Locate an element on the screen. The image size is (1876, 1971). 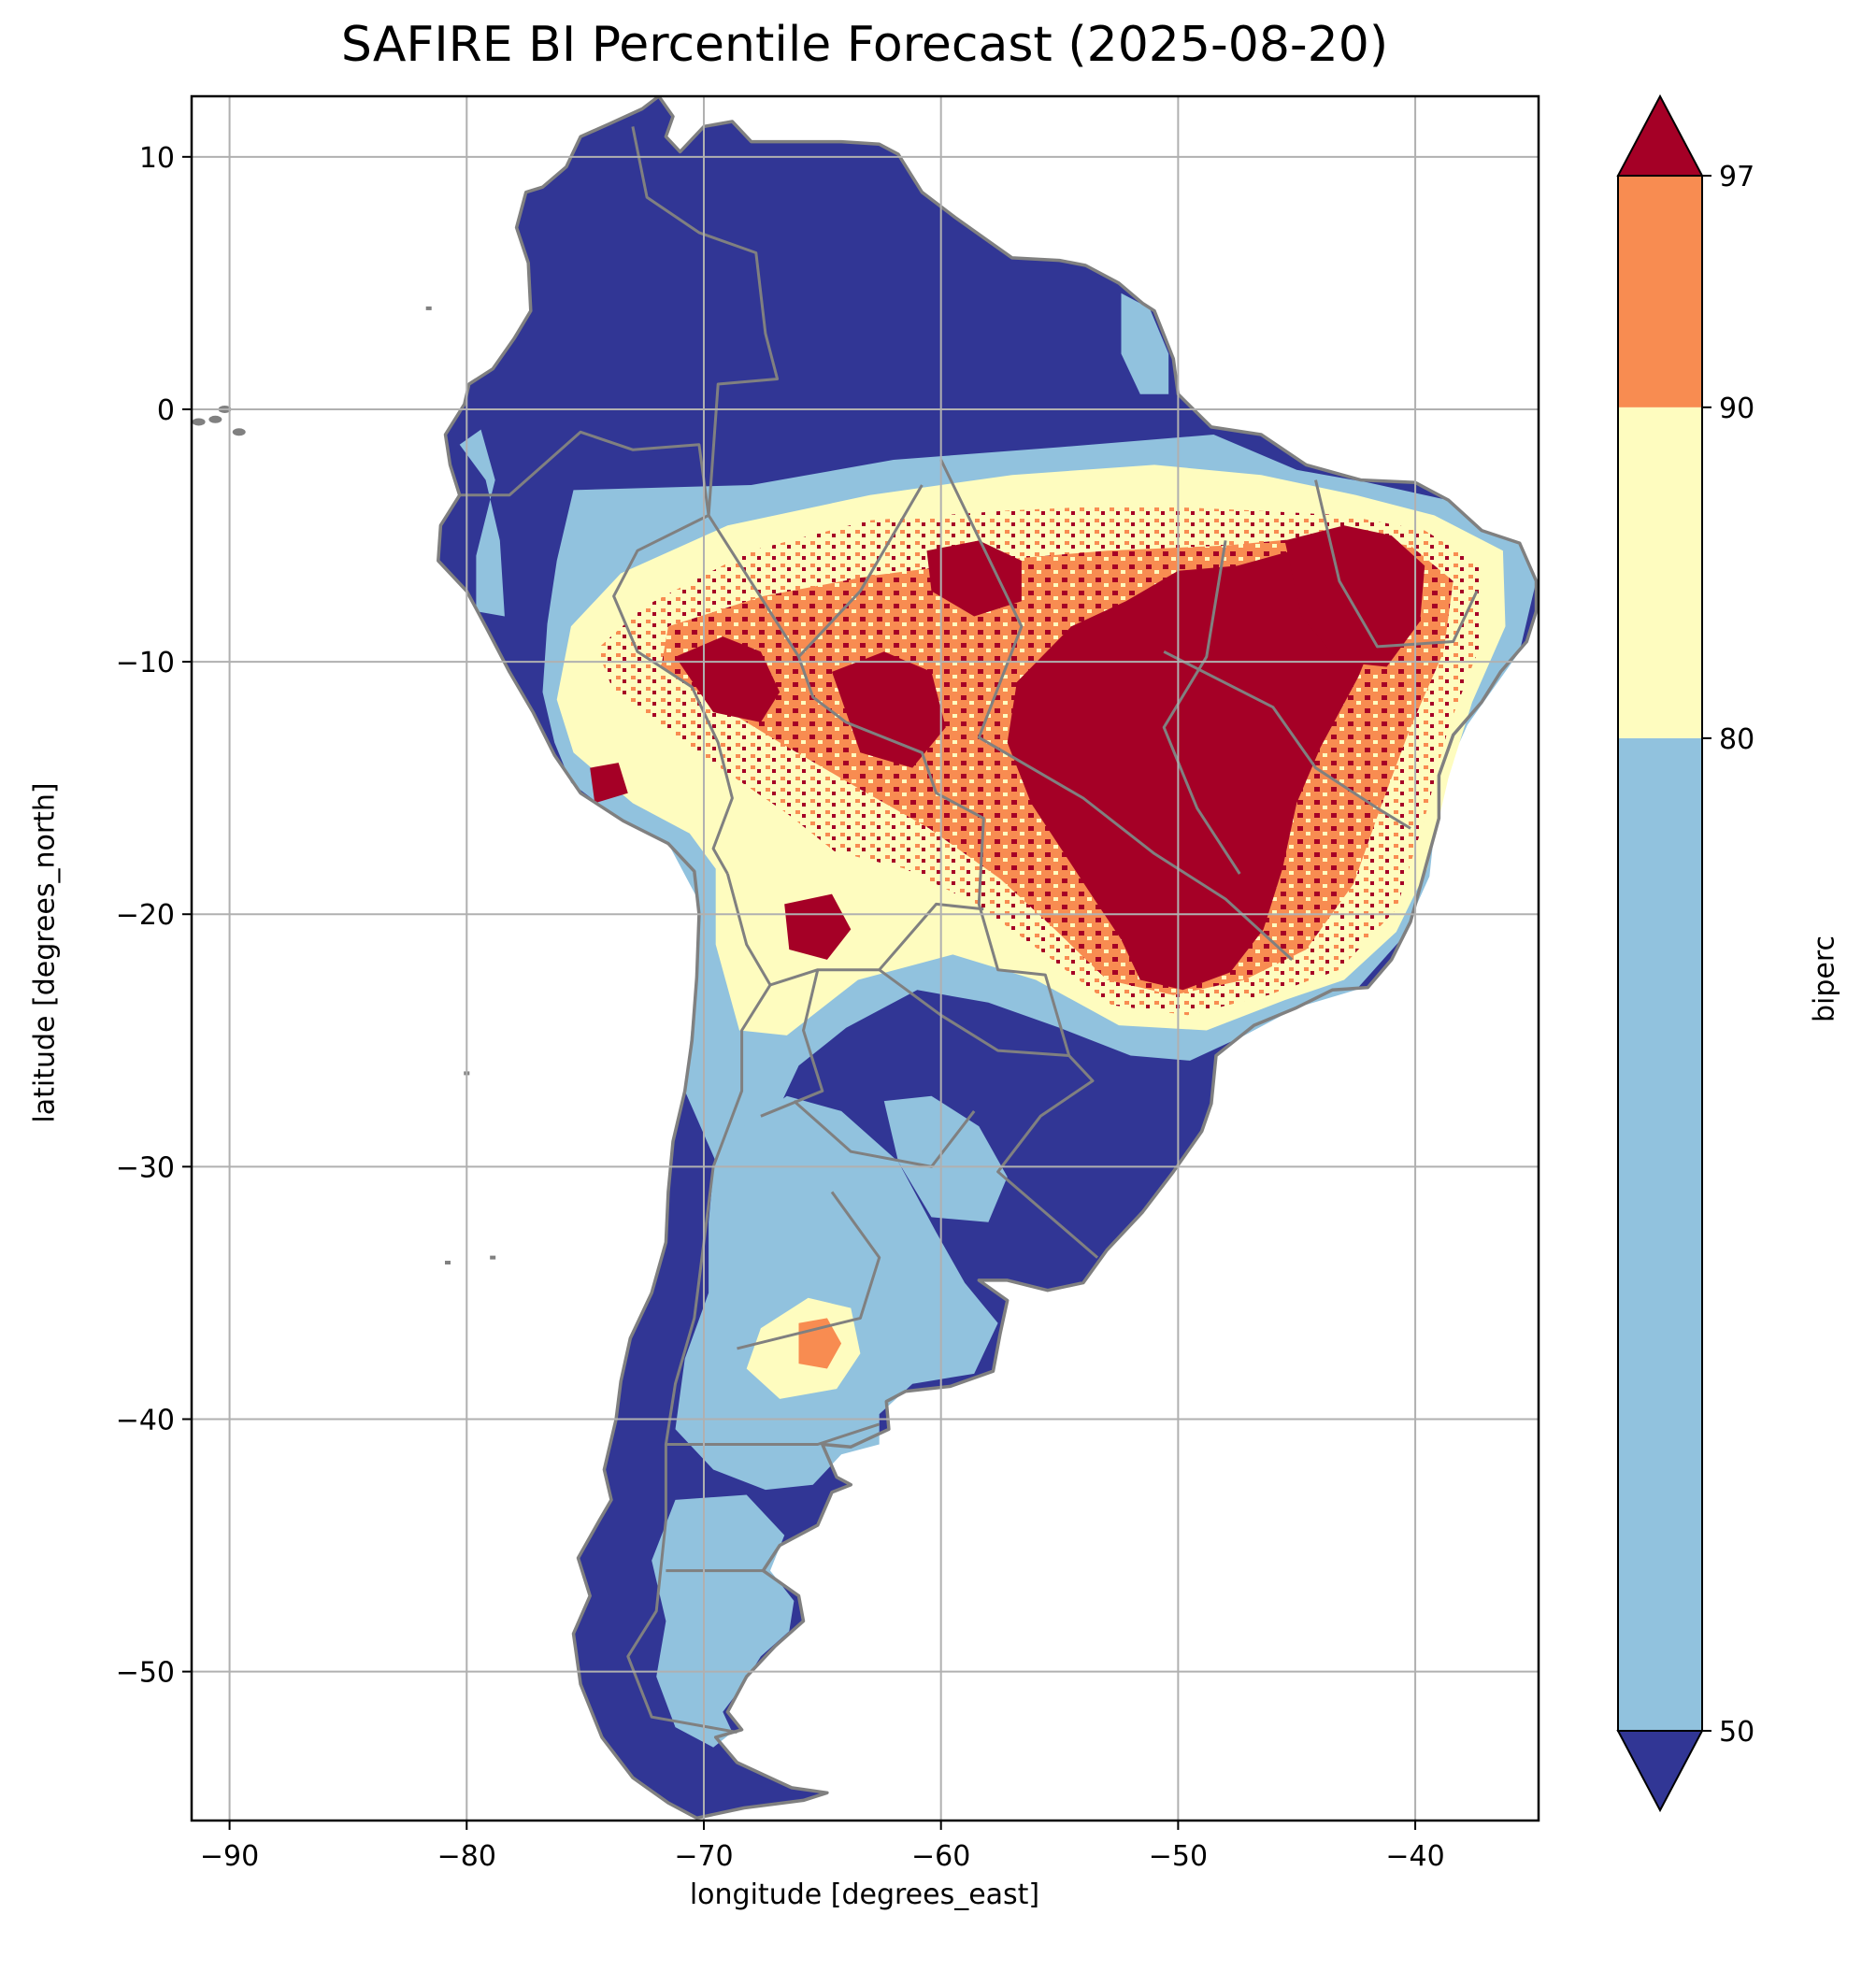
region-bin1-argentina-east is located at coordinates (946, 1158).